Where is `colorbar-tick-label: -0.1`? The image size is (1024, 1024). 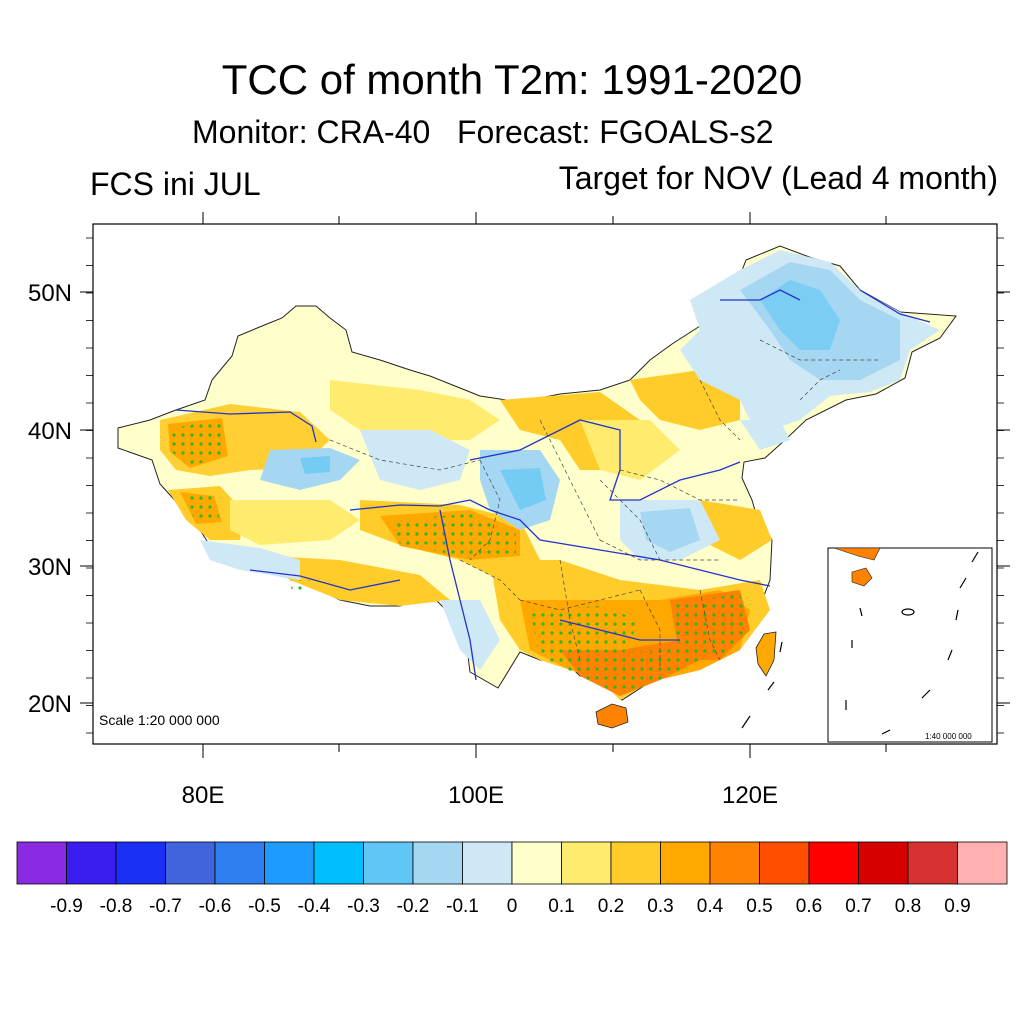
colorbar-tick-label: -0.1 is located at coordinates (462, 906).